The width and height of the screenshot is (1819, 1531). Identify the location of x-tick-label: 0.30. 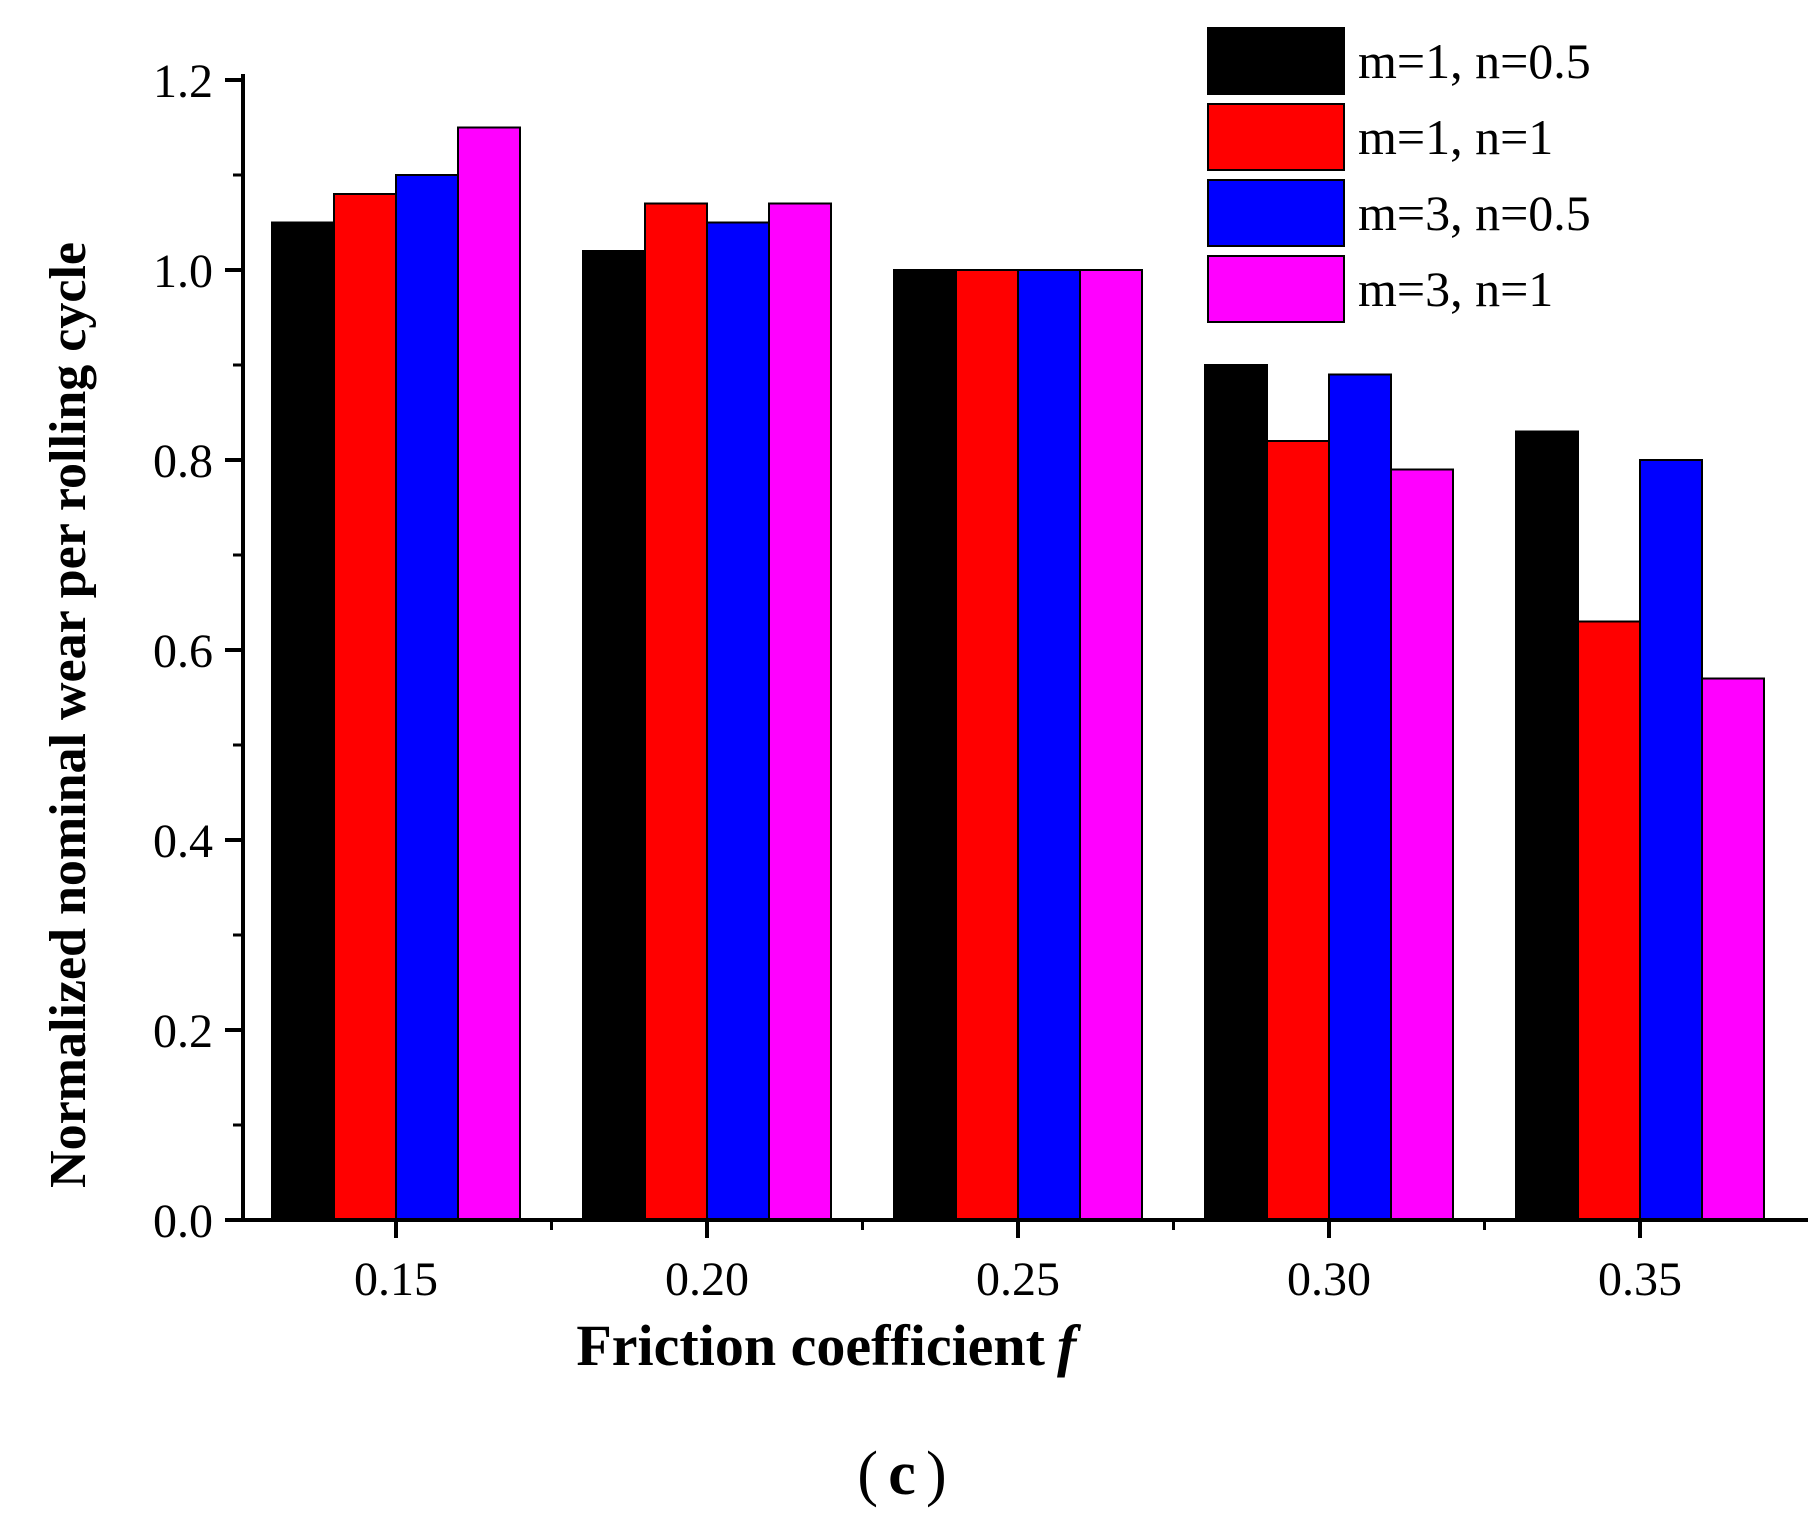
(1329, 1279).